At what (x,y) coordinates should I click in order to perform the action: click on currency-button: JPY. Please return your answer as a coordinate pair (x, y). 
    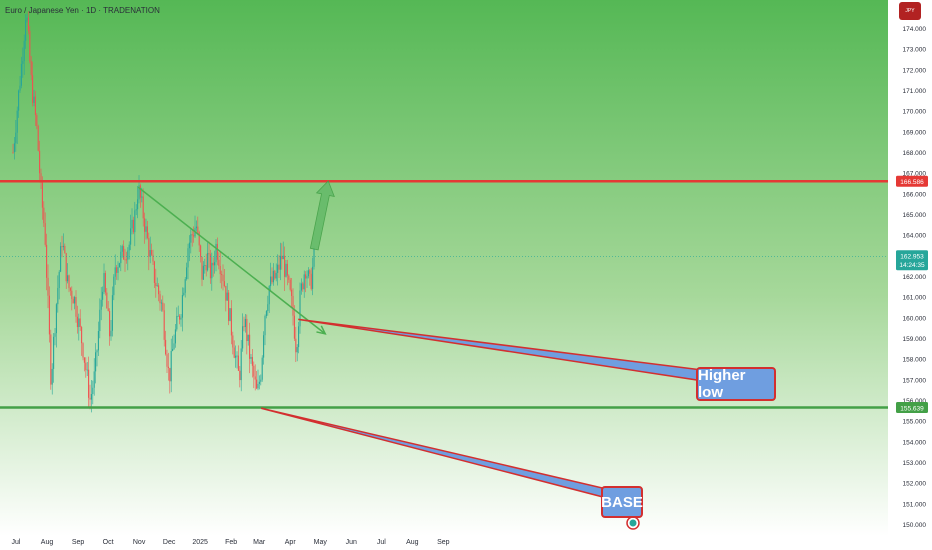
    Looking at the image, I should click on (910, 11).